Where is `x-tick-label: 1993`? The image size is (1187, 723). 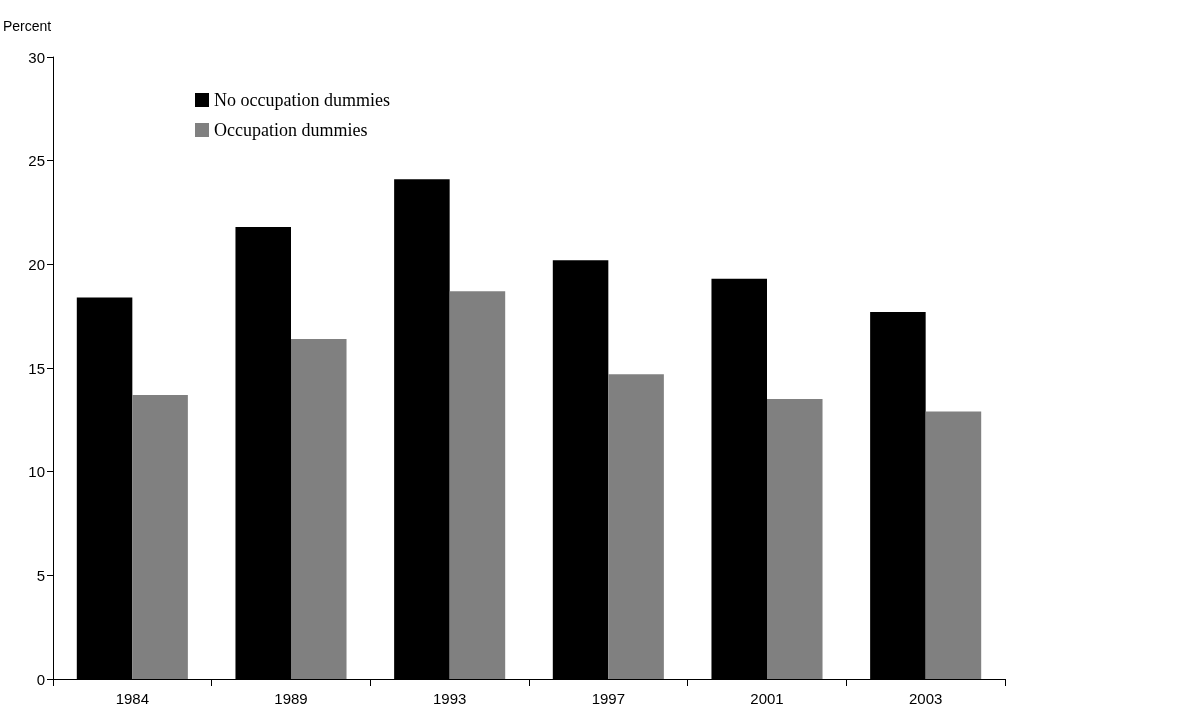
x-tick-label: 1993 is located at coordinates (449, 698).